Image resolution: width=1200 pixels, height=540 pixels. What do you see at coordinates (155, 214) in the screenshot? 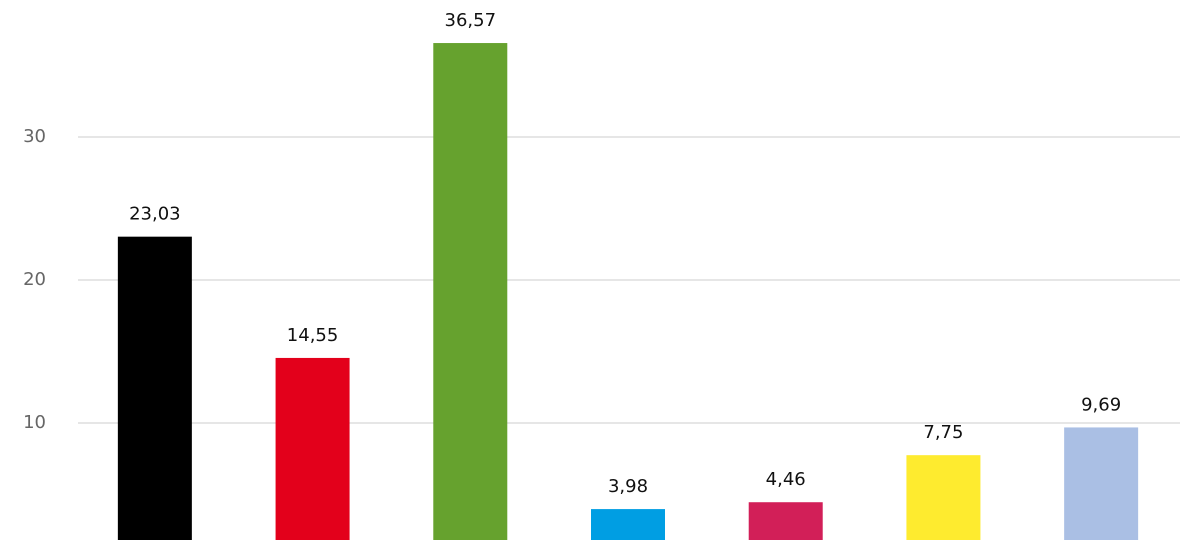
I see `value-label: 23,03` at bounding box center [155, 214].